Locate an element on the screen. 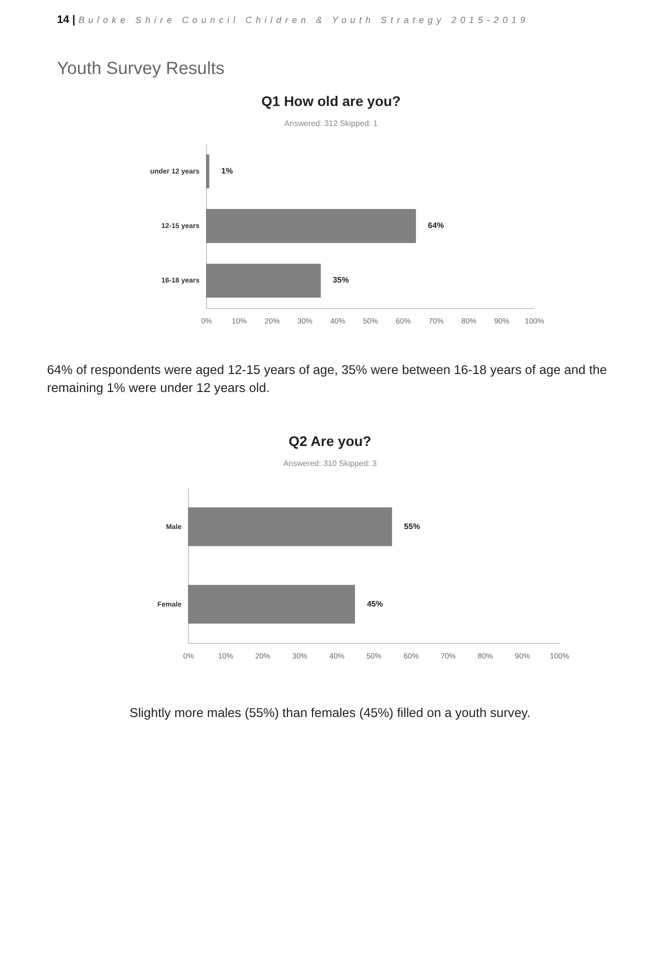  data-label: 35% is located at coordinates (340, 280).